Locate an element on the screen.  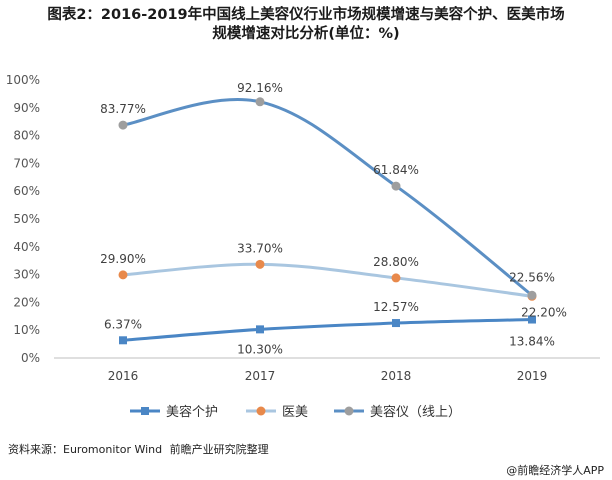
y-tick-label: 20% is located at coordinates (26, 302).